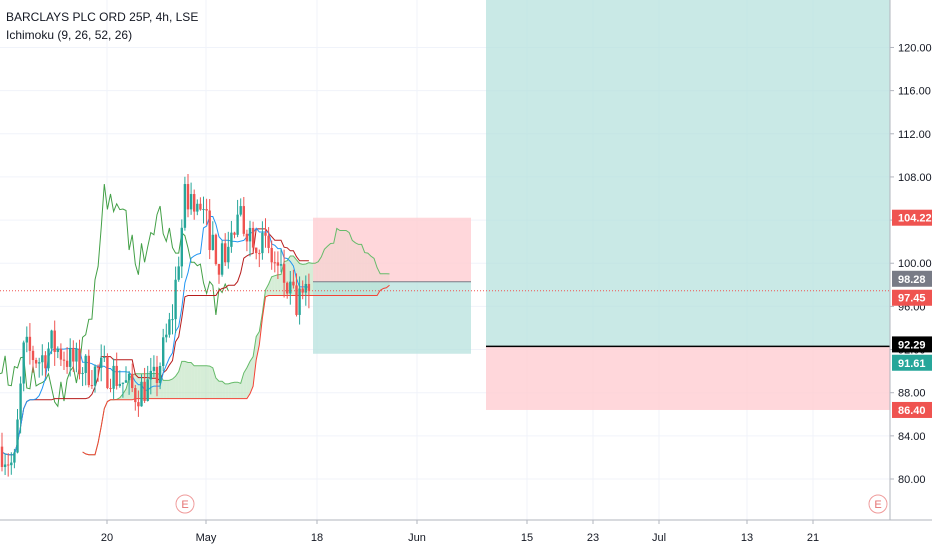 The image size is (932, 550). I want to click on y-tick-label-5: 100.00, so click(915, 264).